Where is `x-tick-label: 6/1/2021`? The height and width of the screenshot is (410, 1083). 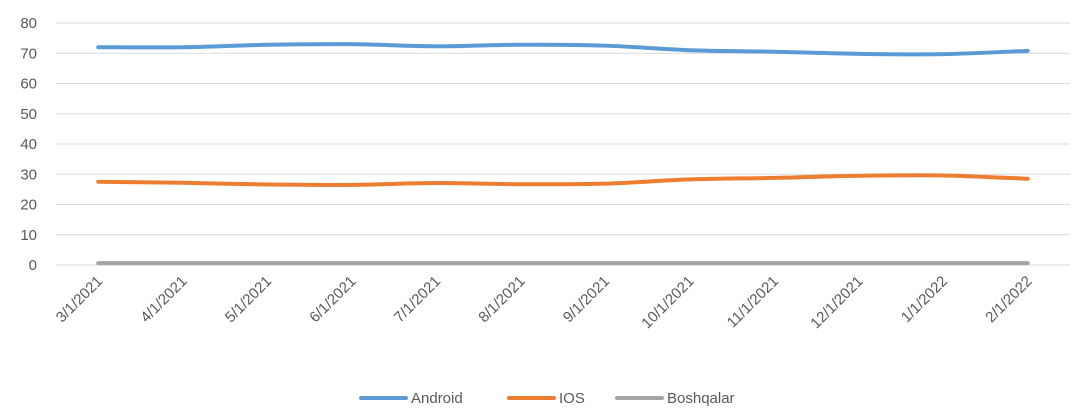 x-tick-label: 6/1/2021 is located at coordinates (332, 299).